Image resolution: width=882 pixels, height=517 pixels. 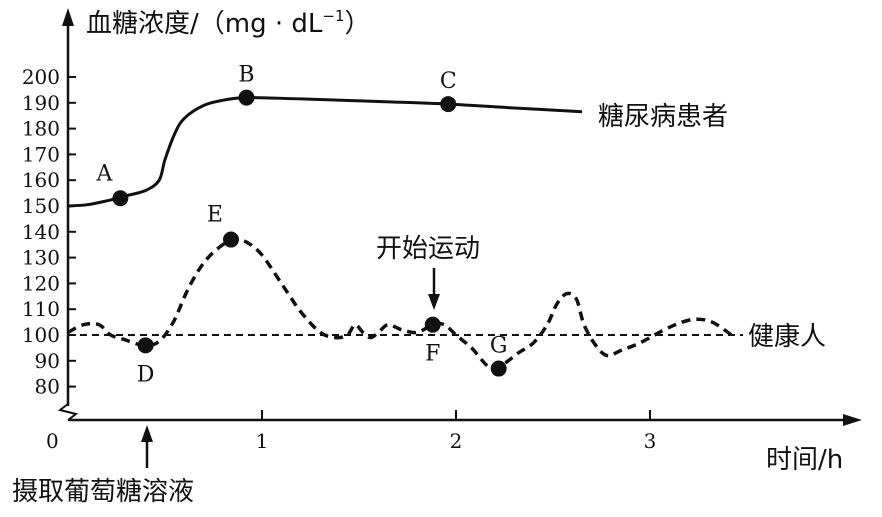 I want to click on y-tick-label: 190, so click(x=41, y=103).